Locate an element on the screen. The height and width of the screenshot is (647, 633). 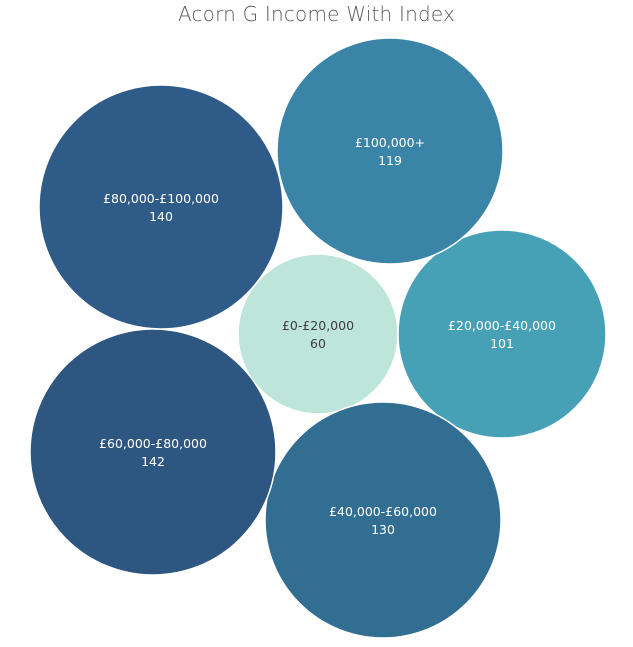
bubble-20-000-40-000: £20,000-£40,000 101 is located at coordinates (502, 334).